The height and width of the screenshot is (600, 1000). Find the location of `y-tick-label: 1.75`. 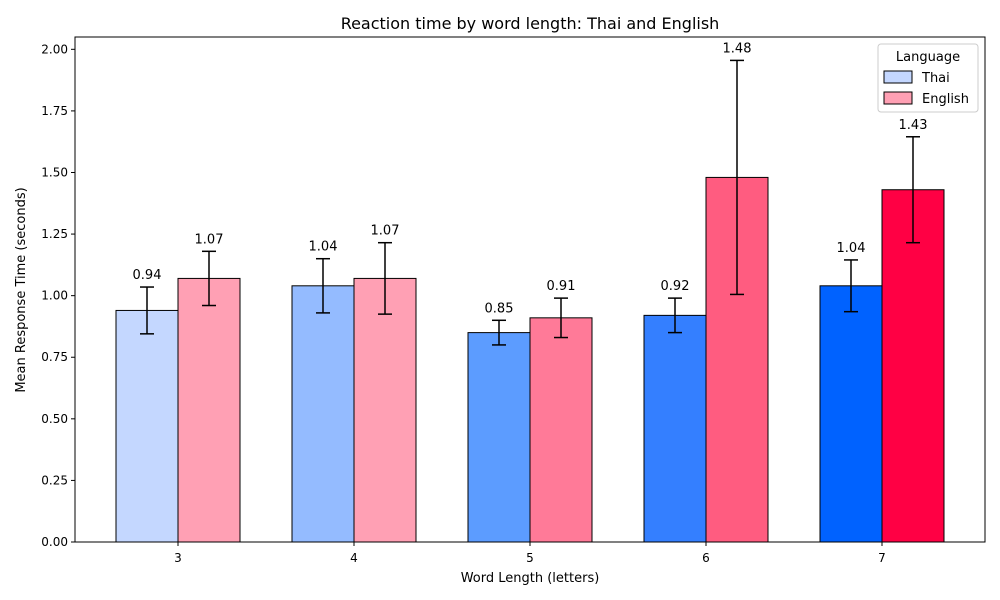

y-tick-label: 1.75 is located at coordinates (54, 111).